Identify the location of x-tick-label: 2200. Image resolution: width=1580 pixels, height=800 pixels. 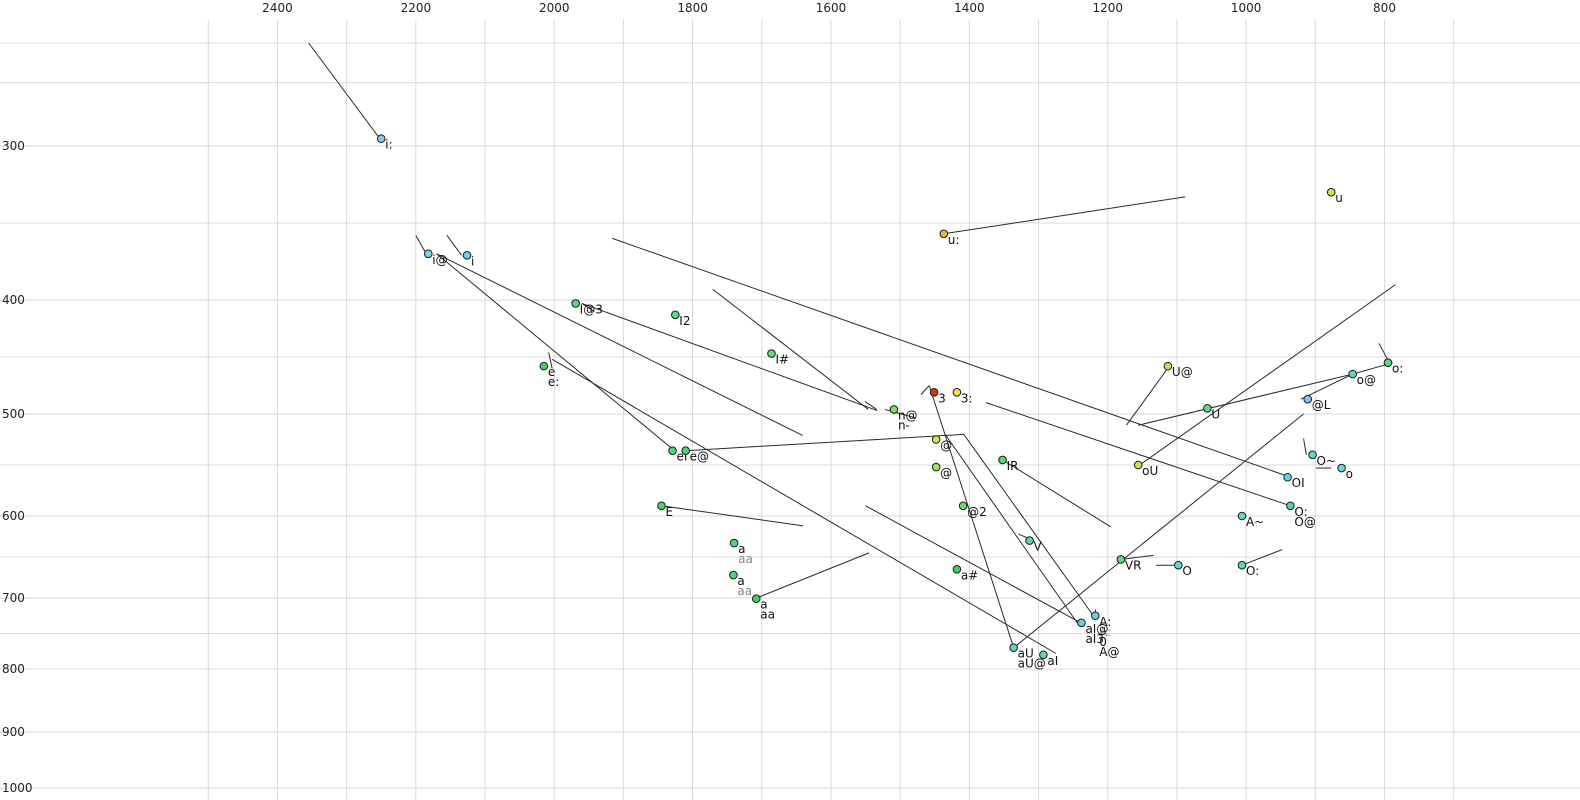
(416, 8).